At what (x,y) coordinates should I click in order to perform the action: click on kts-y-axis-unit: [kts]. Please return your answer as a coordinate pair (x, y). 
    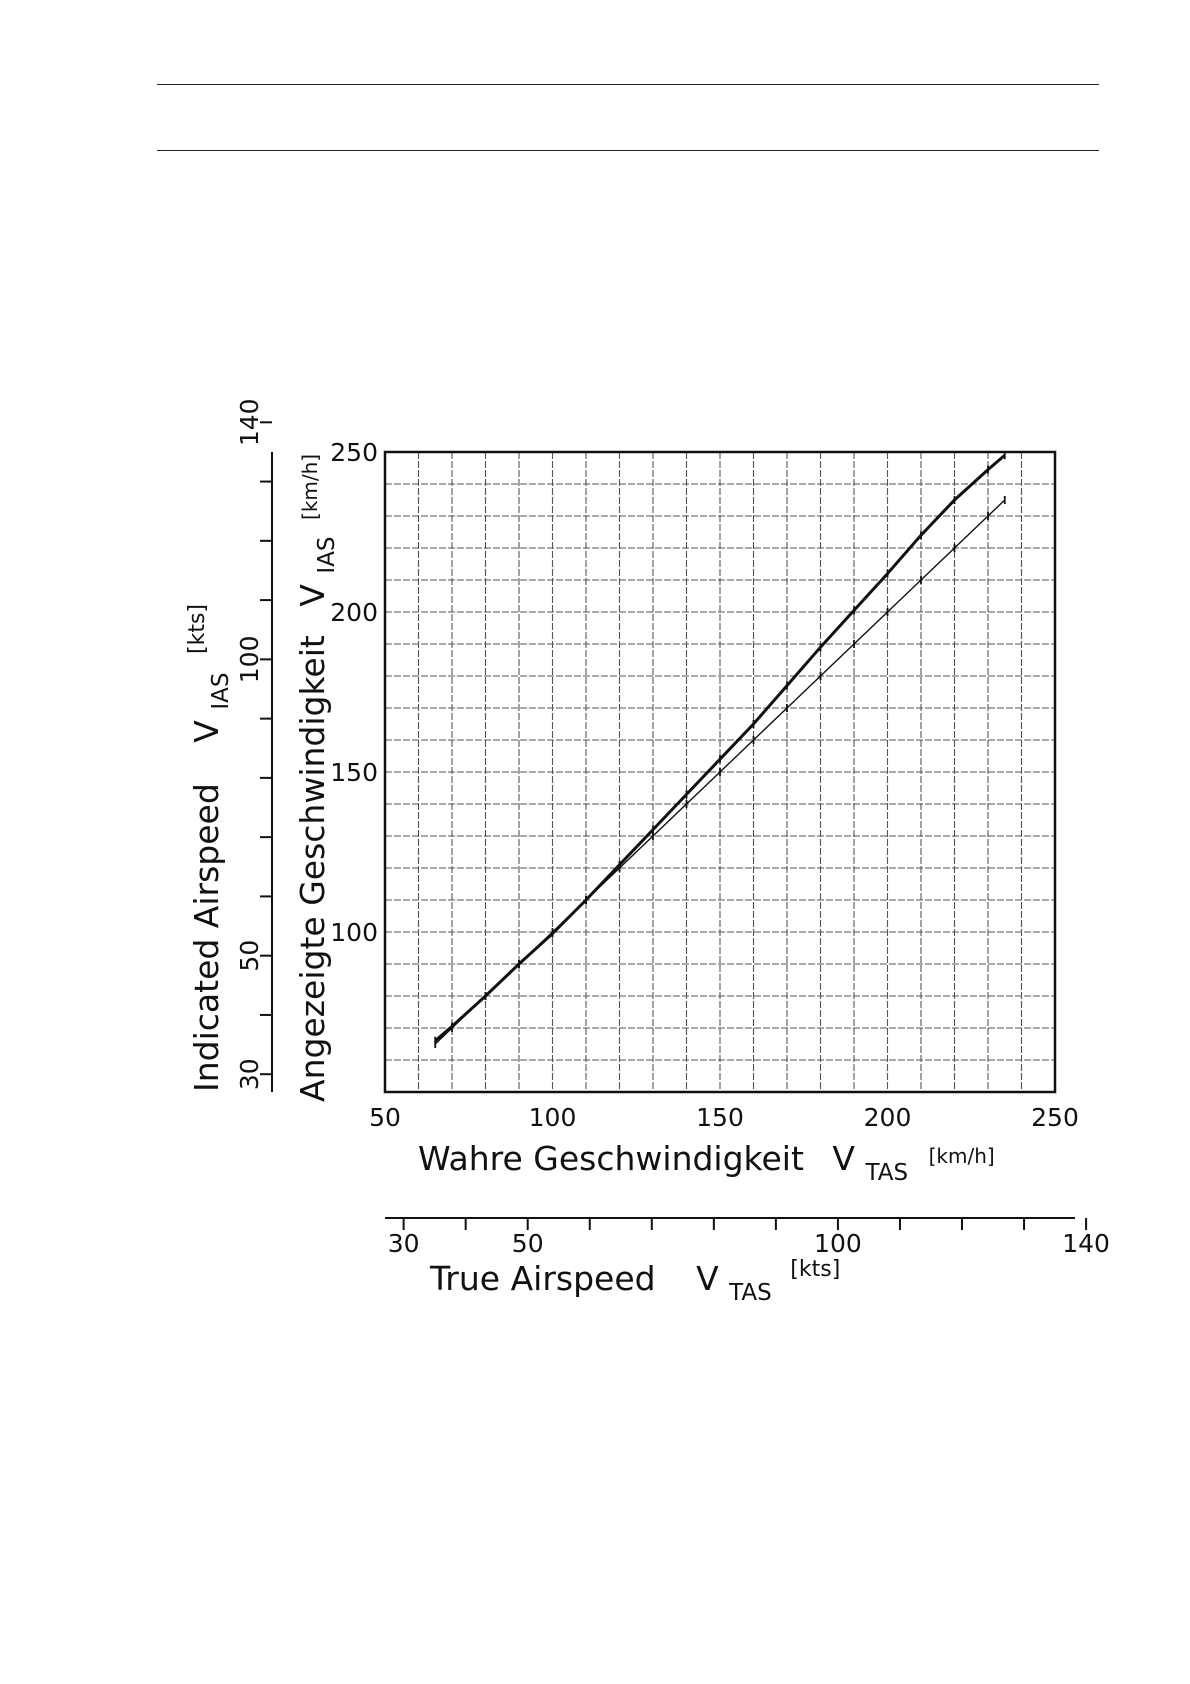
    Looking at the image, I should click on (197, 629).